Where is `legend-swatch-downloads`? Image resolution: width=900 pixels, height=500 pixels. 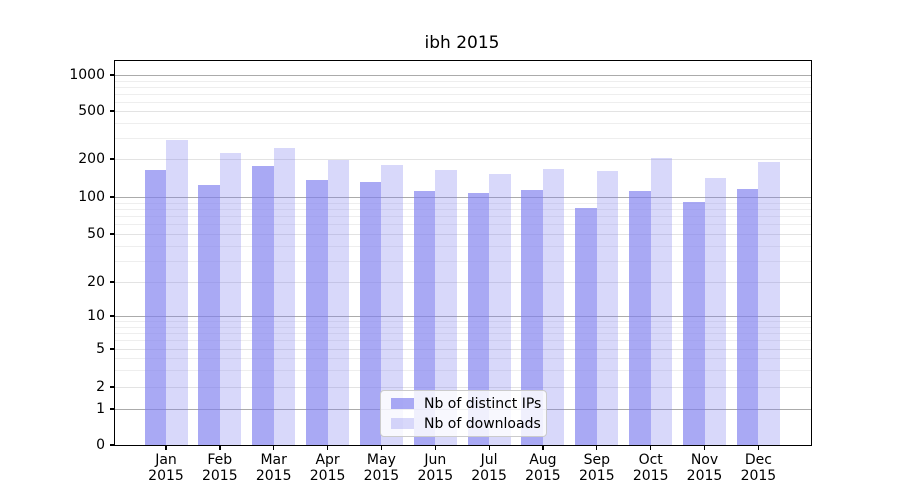 legend-swatch-downloads is located at coordinates (402, 423).